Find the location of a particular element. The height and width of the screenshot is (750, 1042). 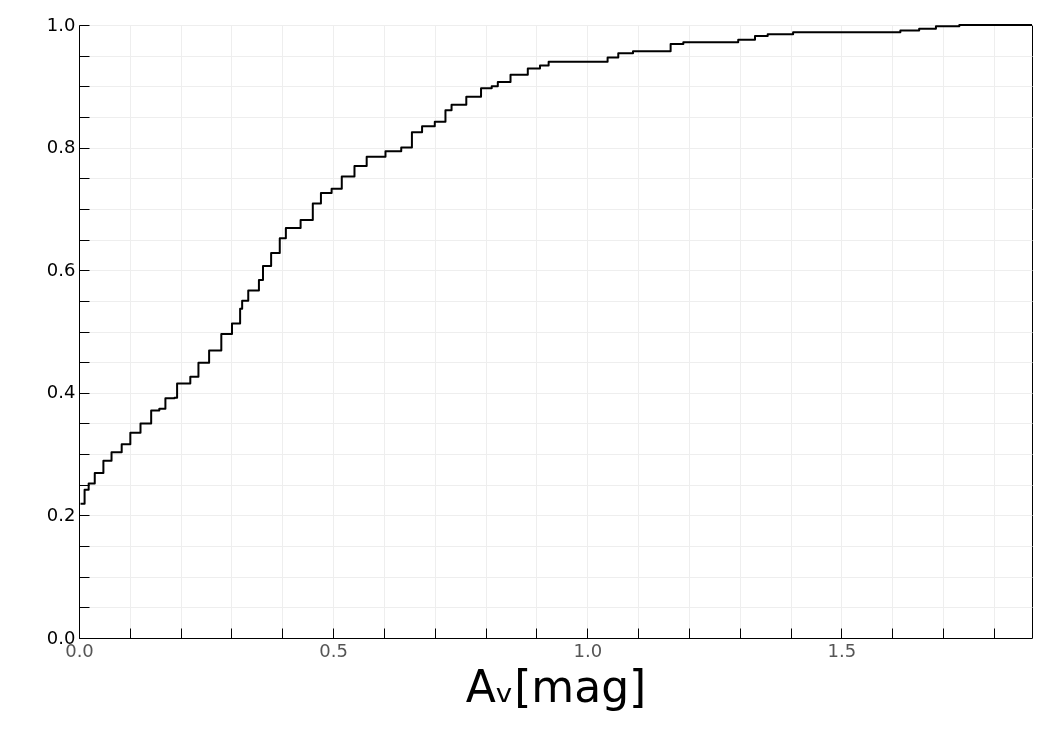

x-tick-label: 1.5 is located at coordinates (842, 650).